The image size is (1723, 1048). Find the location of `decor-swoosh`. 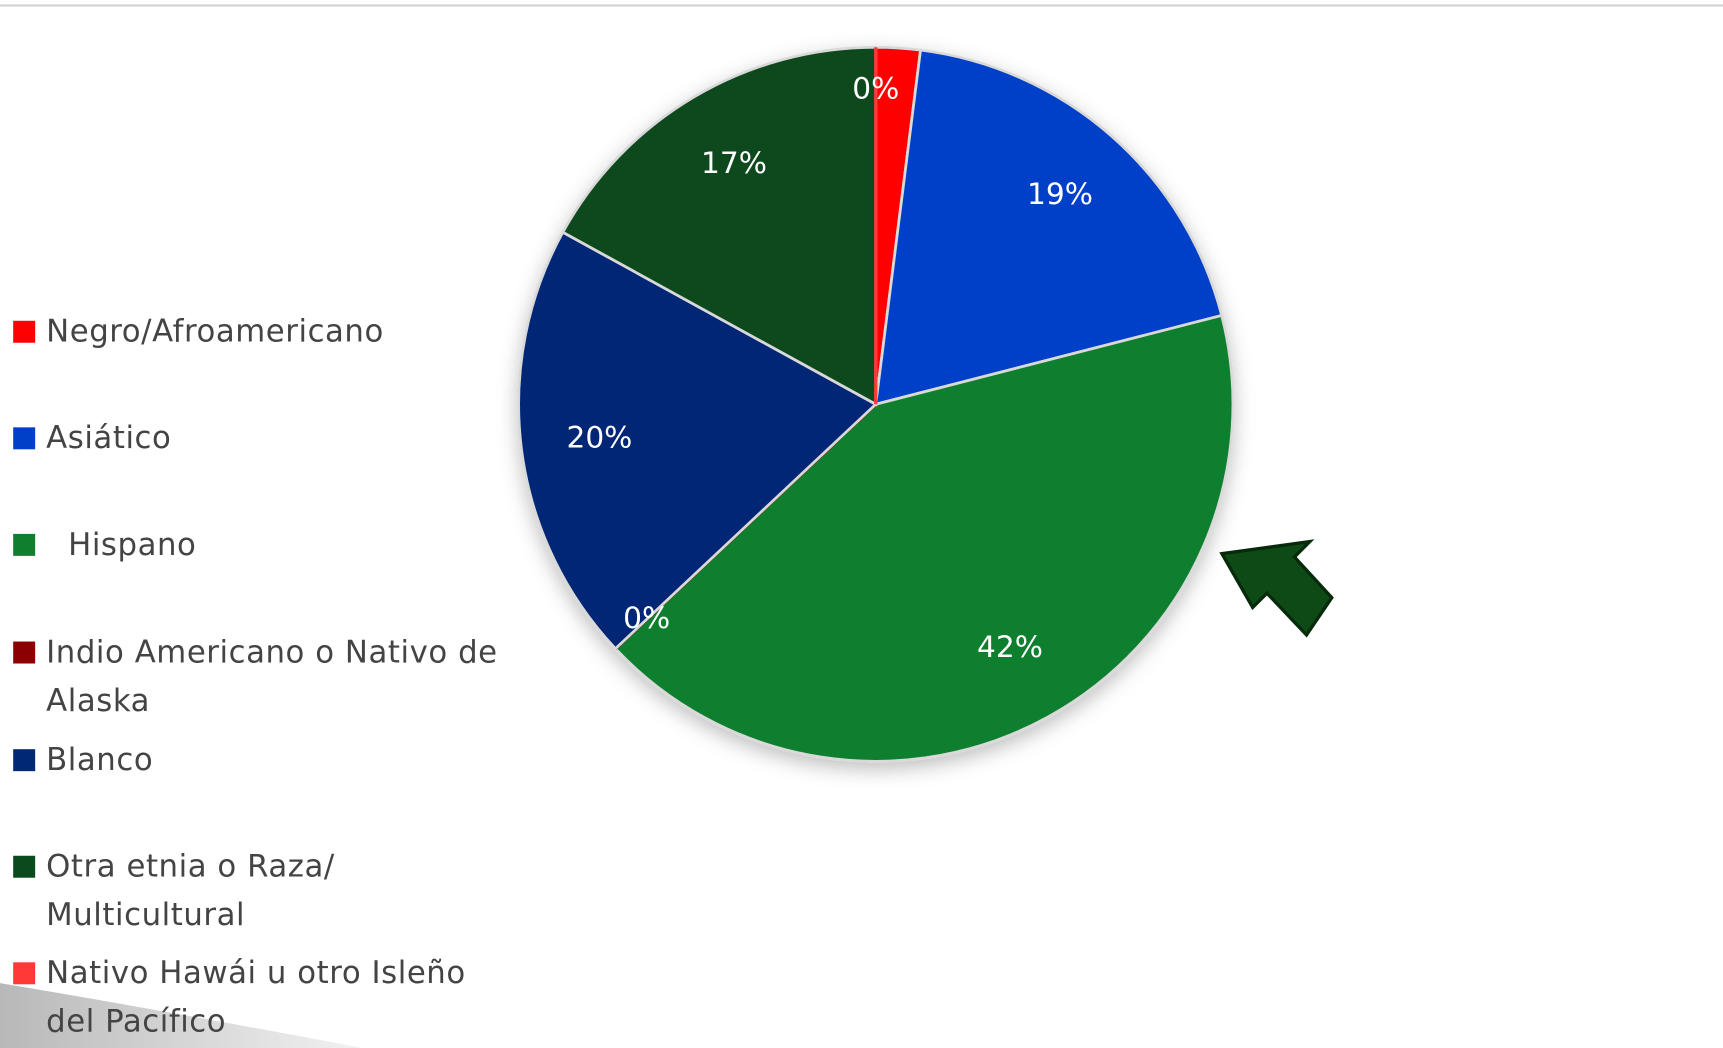

decor-swoosh is located at coordinates (181, 1015).